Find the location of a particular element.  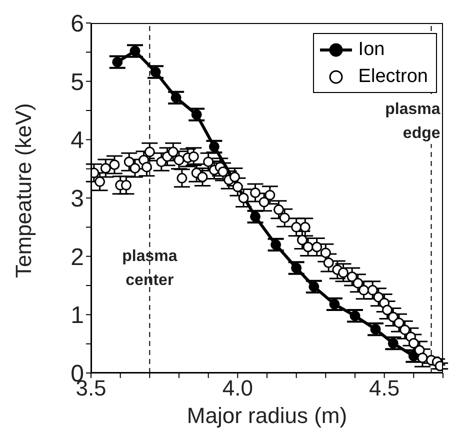

y-tick-label: 2 is located at coordinates (77, 257).